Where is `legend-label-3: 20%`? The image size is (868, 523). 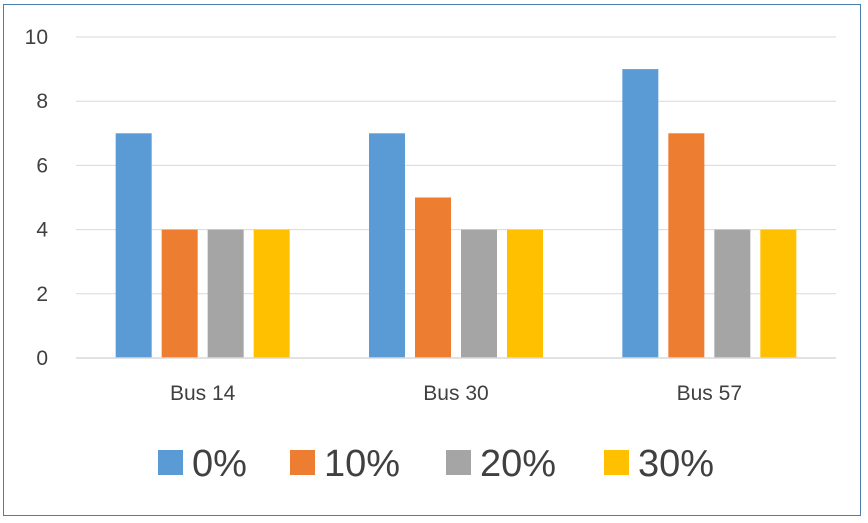 legend-label-3: 20% is located at coordinates (518, 464).